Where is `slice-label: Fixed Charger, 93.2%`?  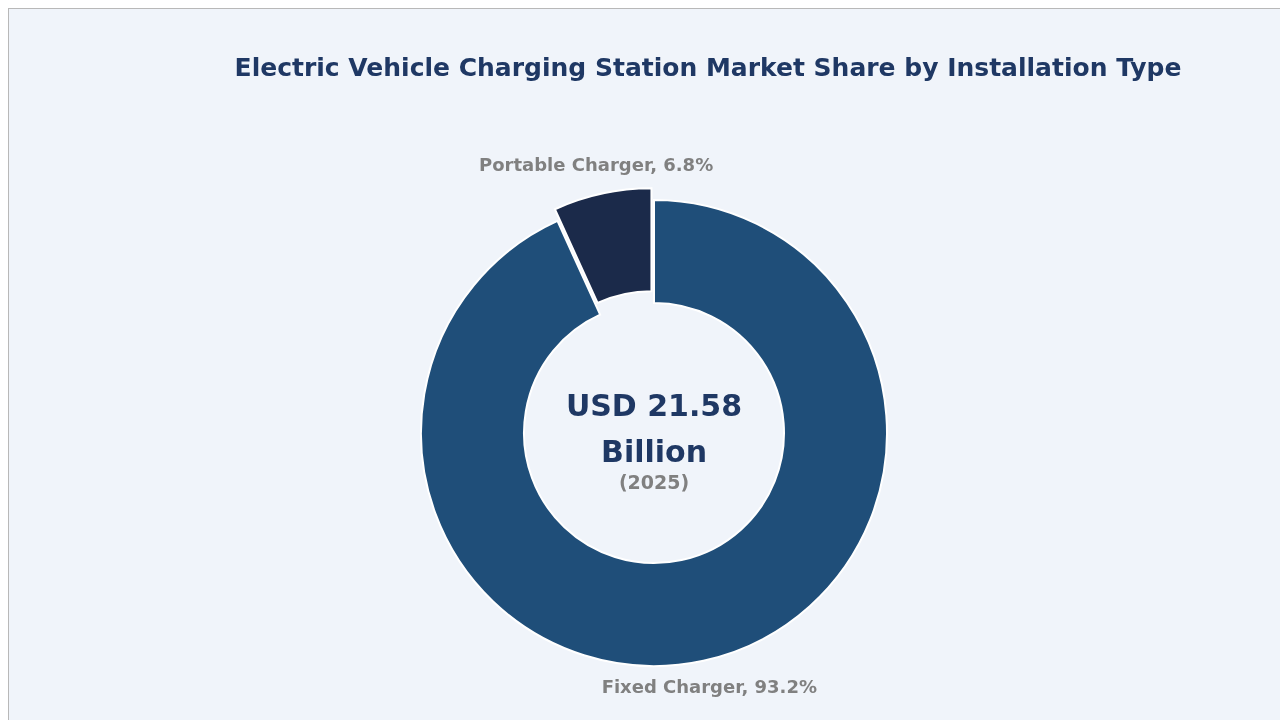 slice-label: Fixed Charger, 93.2% is located at coordinates (709, 687).